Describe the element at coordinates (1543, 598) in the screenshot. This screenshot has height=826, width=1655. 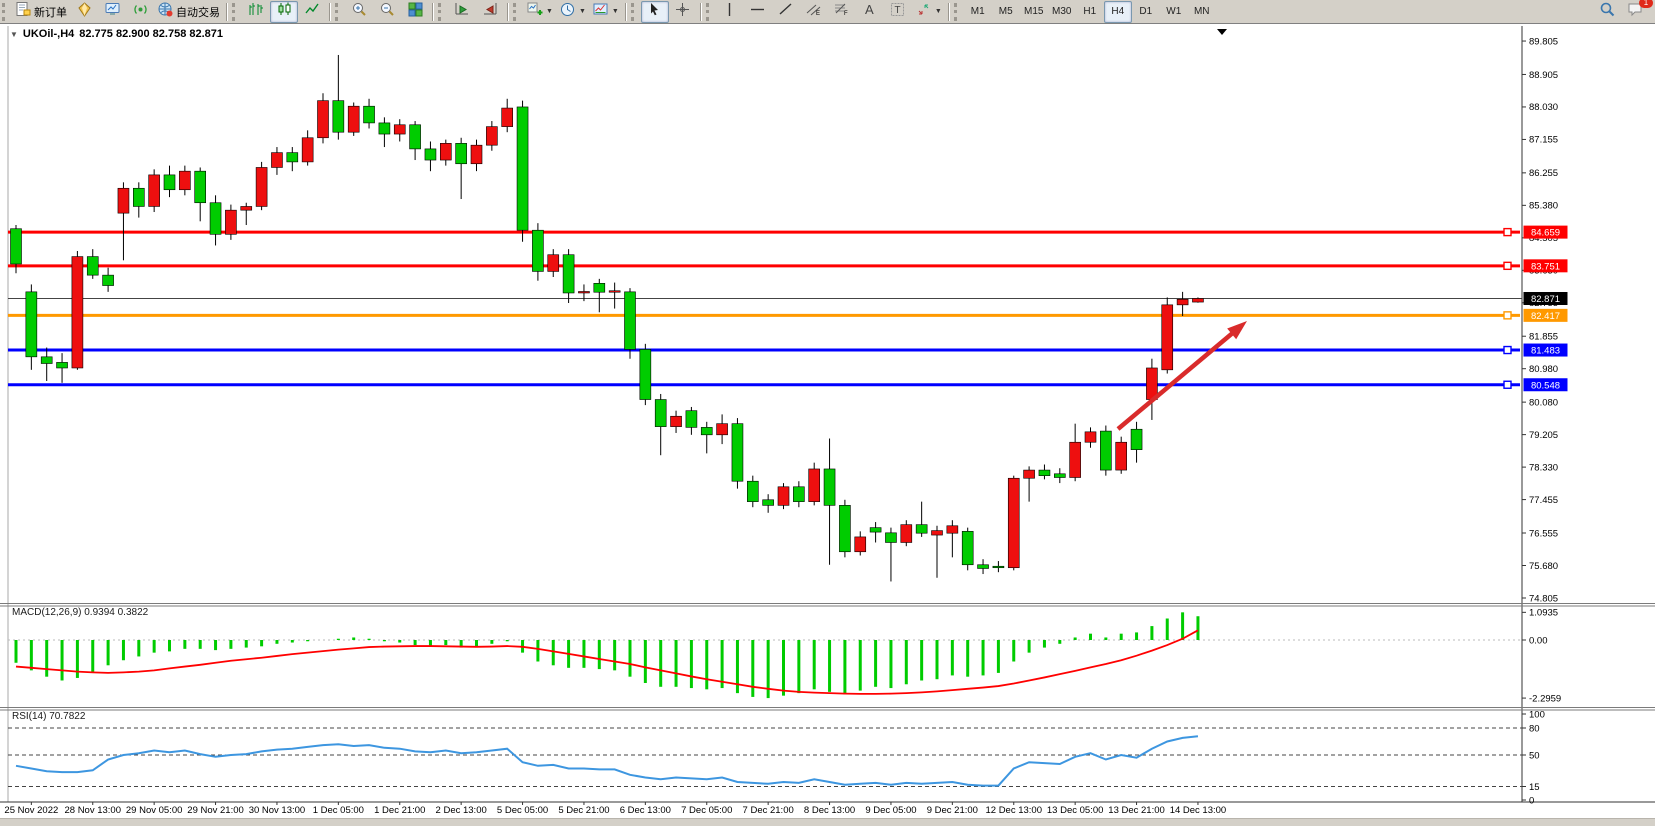
I see `svg-text: 74.805` at that location.